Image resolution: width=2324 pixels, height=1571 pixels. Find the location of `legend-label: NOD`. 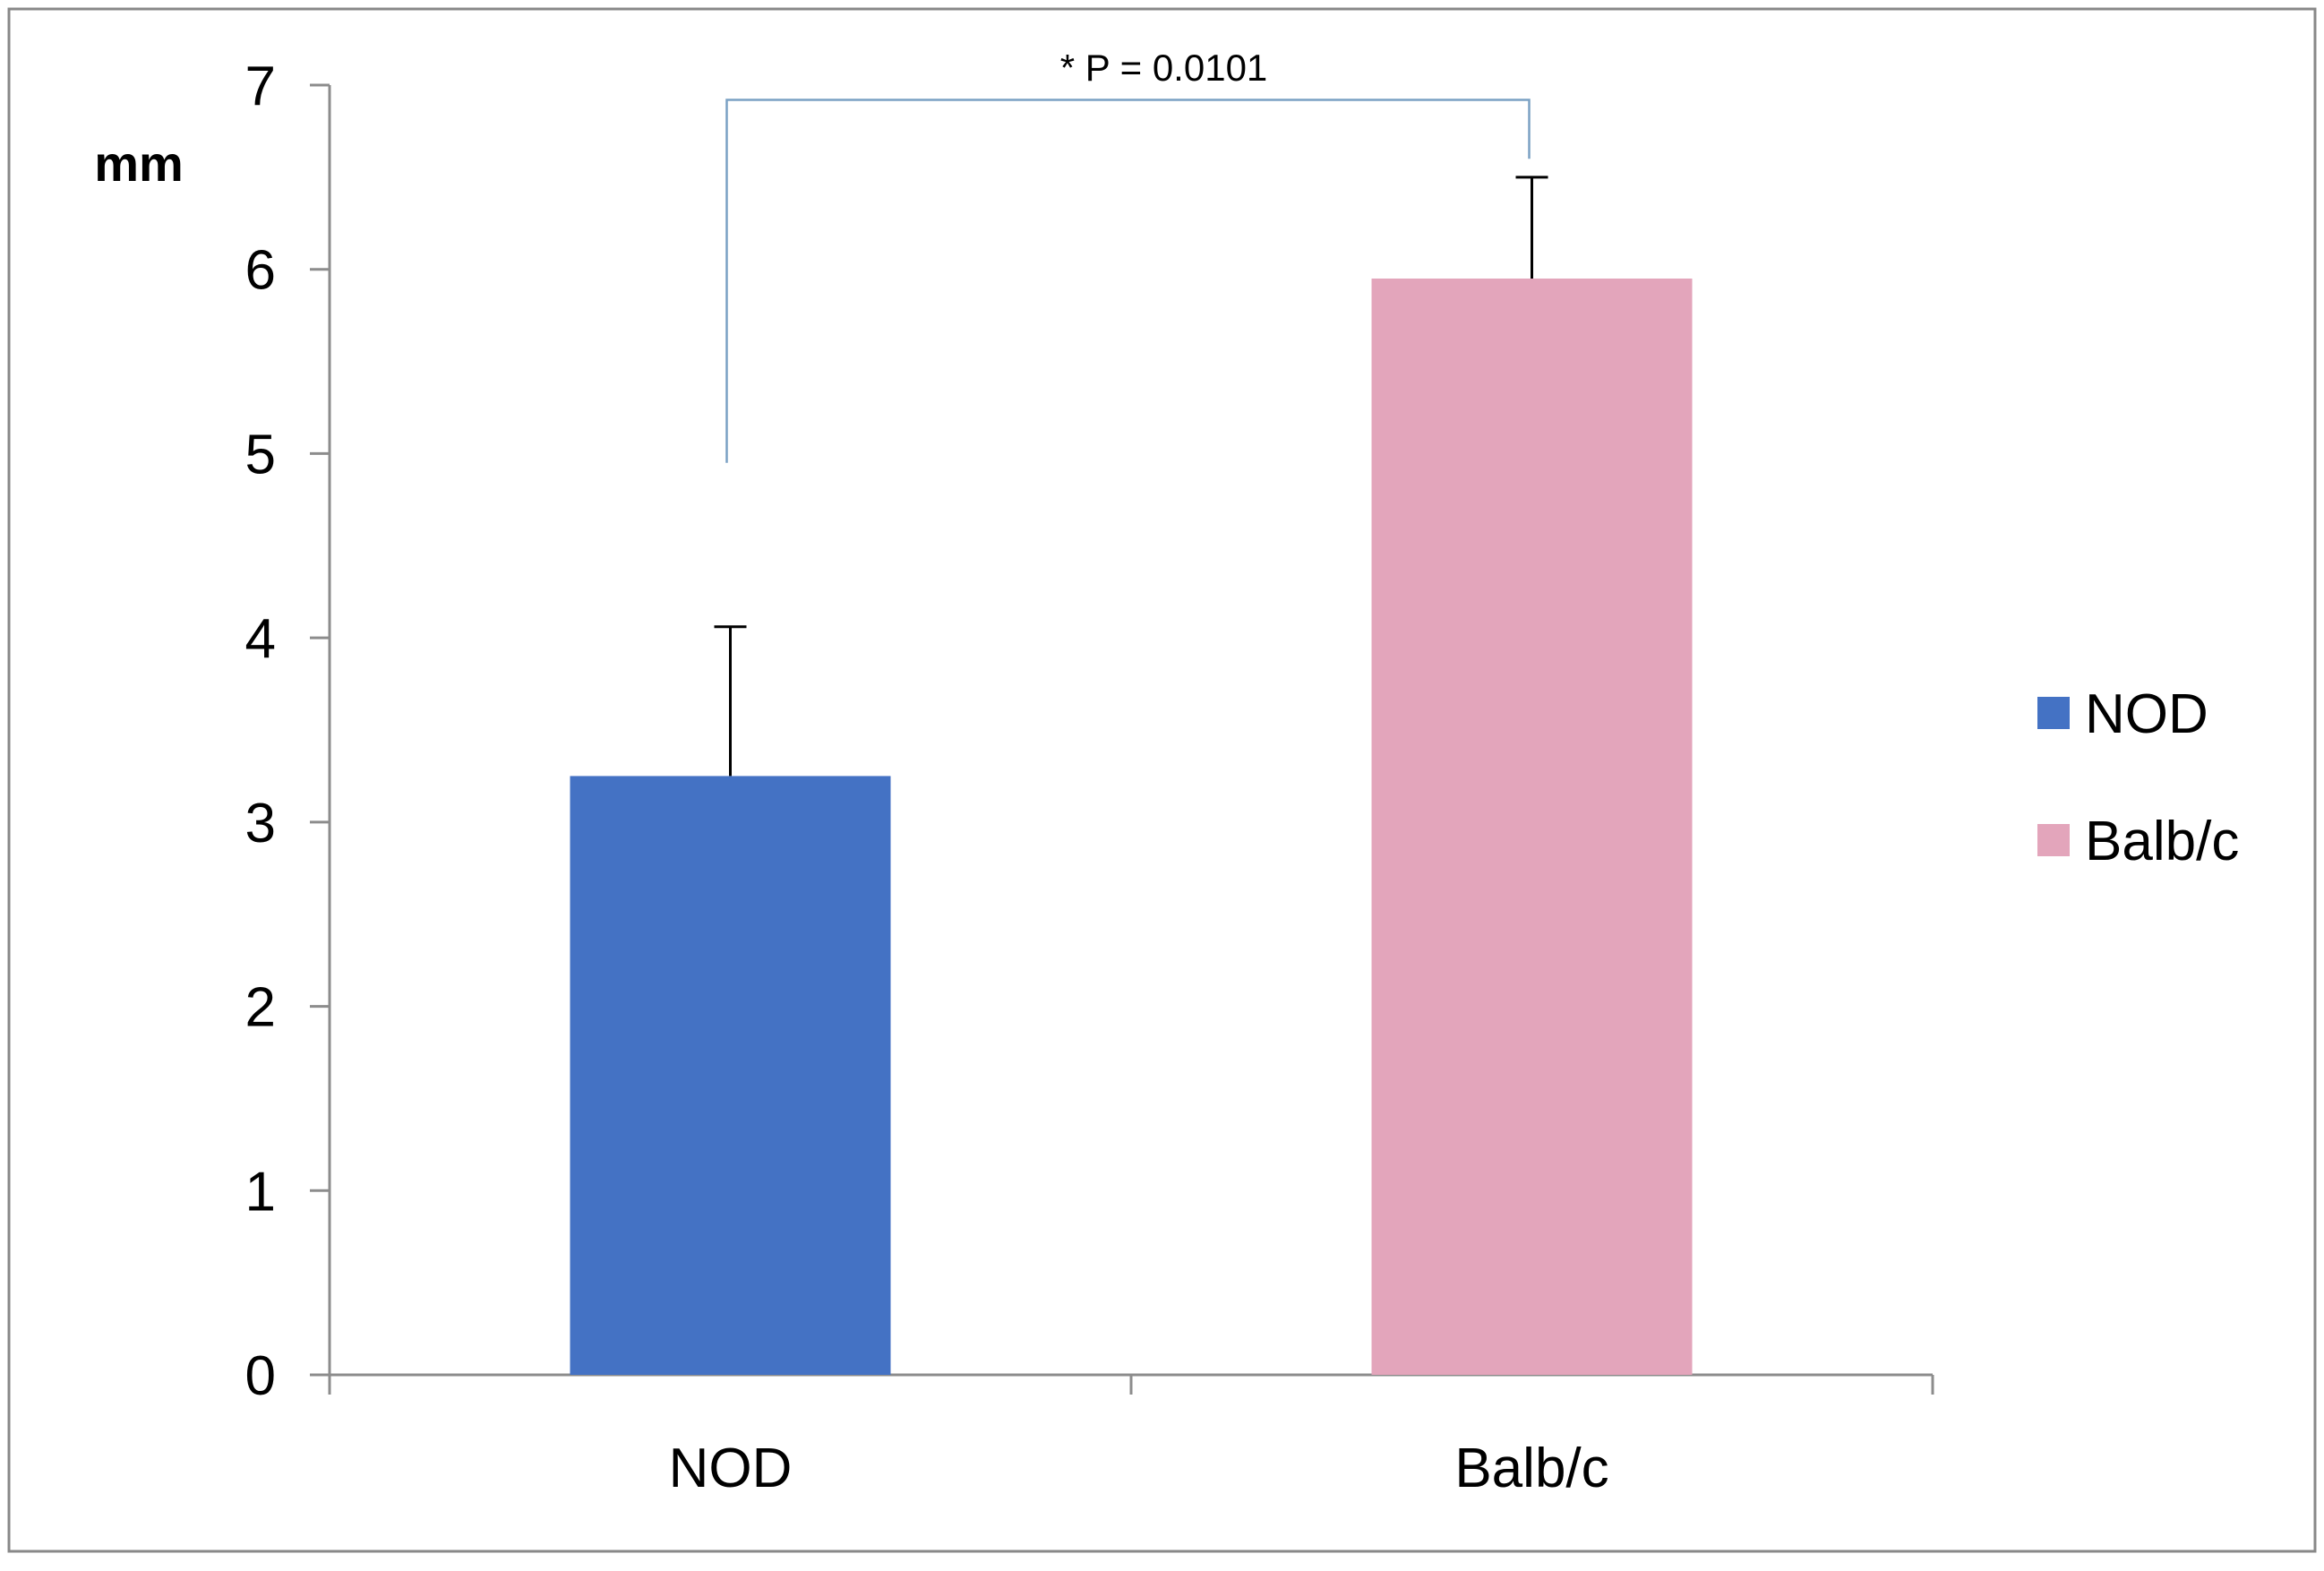

legend-label: NOD is located at coordinates (2146, 714).